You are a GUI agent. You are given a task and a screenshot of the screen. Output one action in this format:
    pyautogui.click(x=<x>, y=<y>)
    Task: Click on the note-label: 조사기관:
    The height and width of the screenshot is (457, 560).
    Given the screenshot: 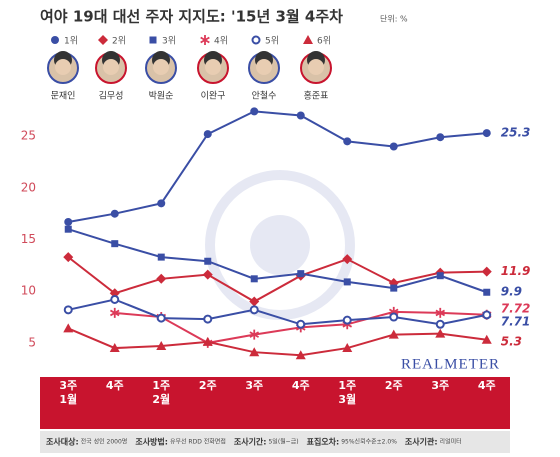 What is the action you would take?
    pyautogui.click(x=421, y=442)
    